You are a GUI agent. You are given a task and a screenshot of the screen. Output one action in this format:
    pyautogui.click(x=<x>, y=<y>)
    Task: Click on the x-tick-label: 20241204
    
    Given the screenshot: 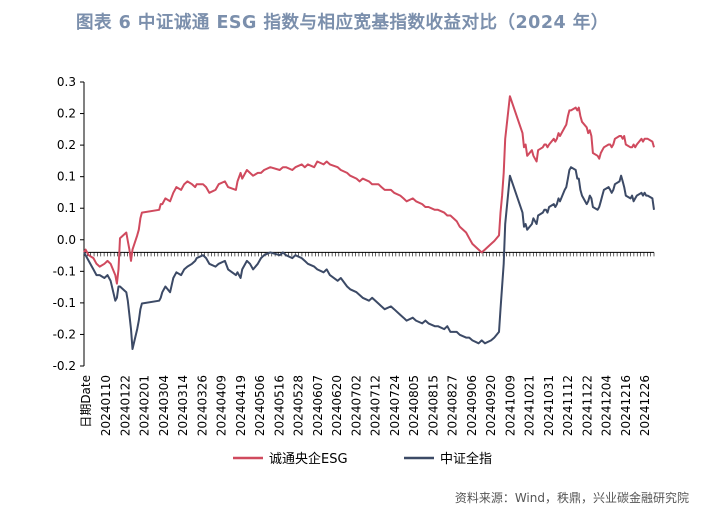 What is the action you would take?
    pyautogui.click(x=607, y=405)
    